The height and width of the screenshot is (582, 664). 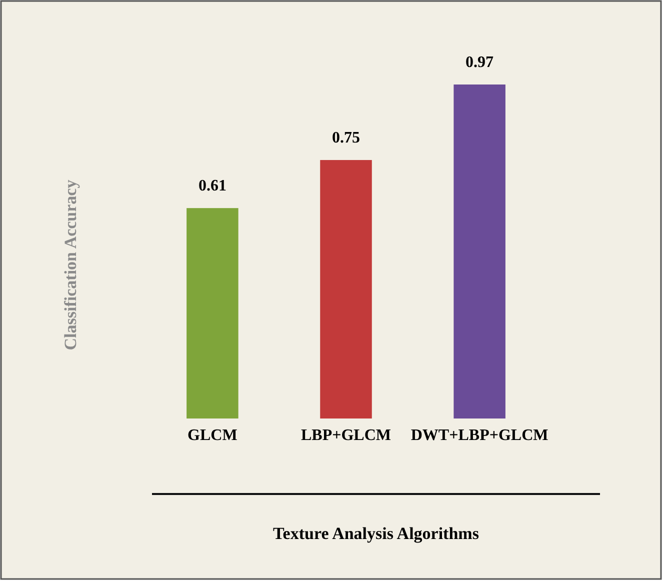 What do you see at coordinates (479, 435) in the screenshot?
I see `x-tick-label: DWT+LBP+GLCM` at bounding box center [479, 435].